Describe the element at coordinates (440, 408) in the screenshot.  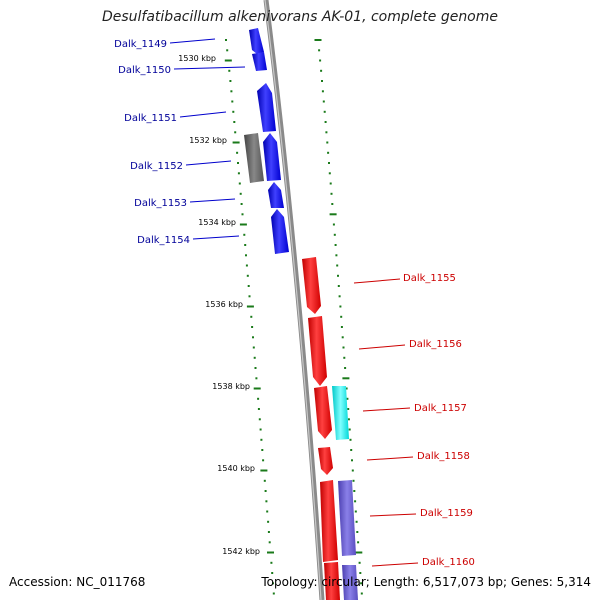
I see `gene-label-dalk-1157: Dalk_1157` at that location.